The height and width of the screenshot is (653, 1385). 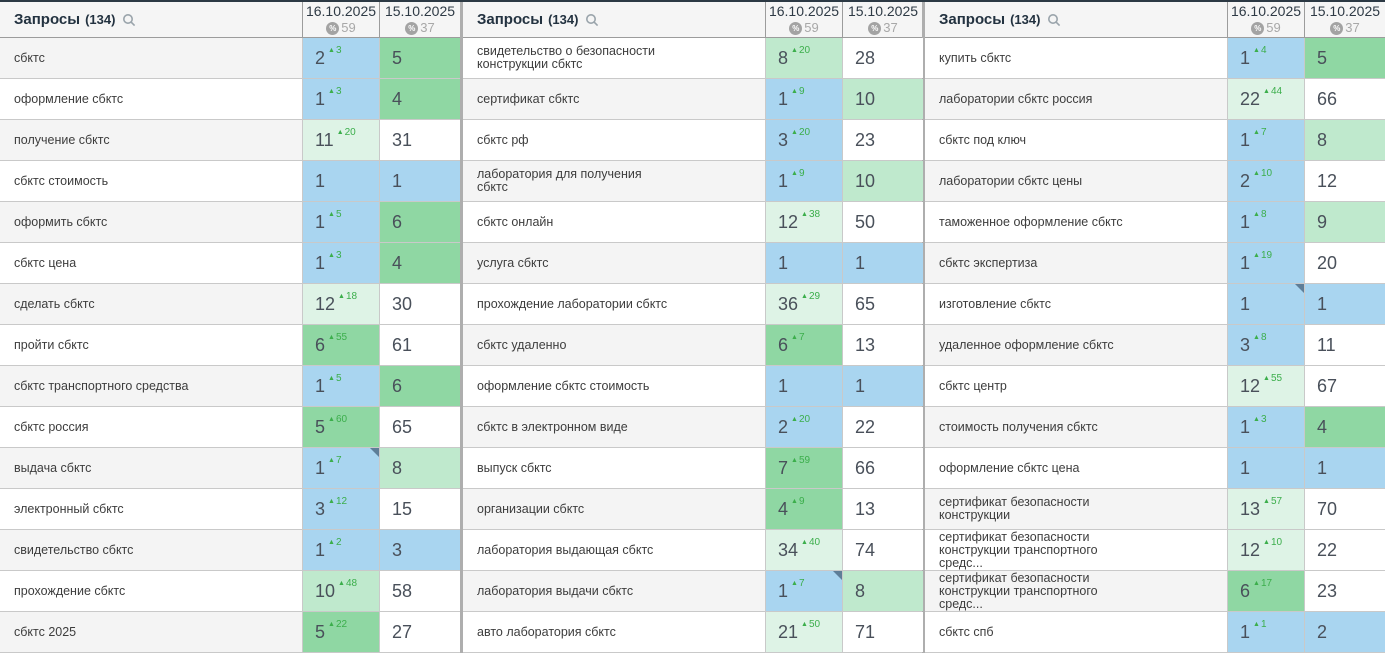 I want to click on query-cell: сертификат сбктс, so click(x=614, y=99).